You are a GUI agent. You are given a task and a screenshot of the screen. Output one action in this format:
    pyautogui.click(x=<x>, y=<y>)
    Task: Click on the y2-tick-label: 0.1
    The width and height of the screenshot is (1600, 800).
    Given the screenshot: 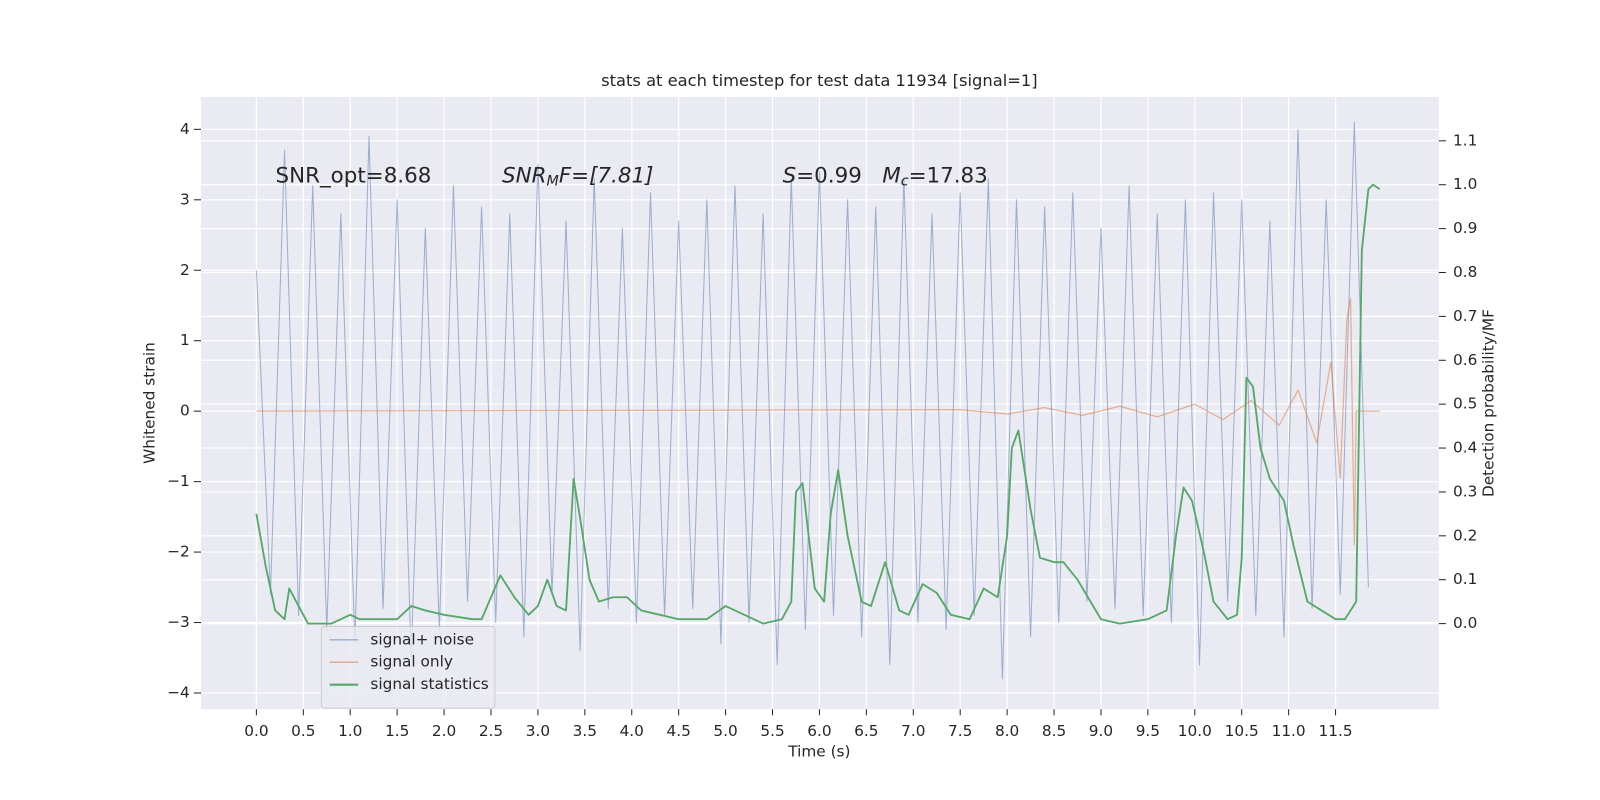 What is the action you would take?
    pyautogui.click(x=1465, y=579)
    